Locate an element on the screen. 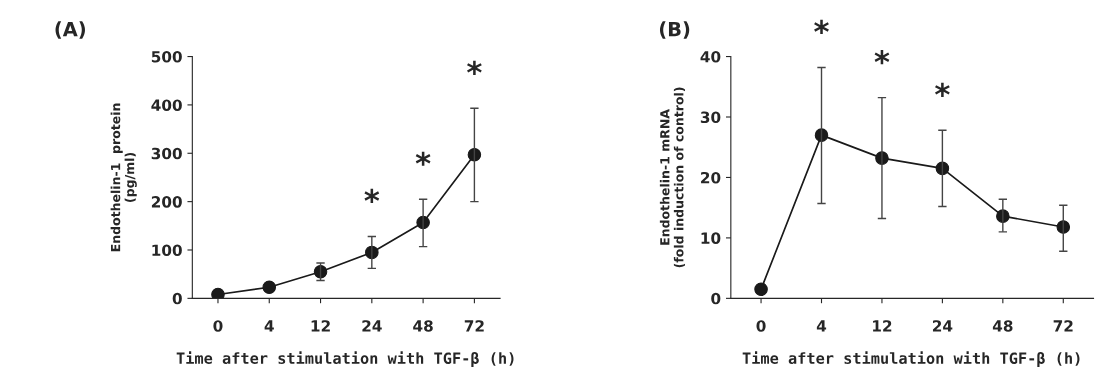 The image size is (1099, 390). y-tick-label: 100 is located at coordinates (167, 250).